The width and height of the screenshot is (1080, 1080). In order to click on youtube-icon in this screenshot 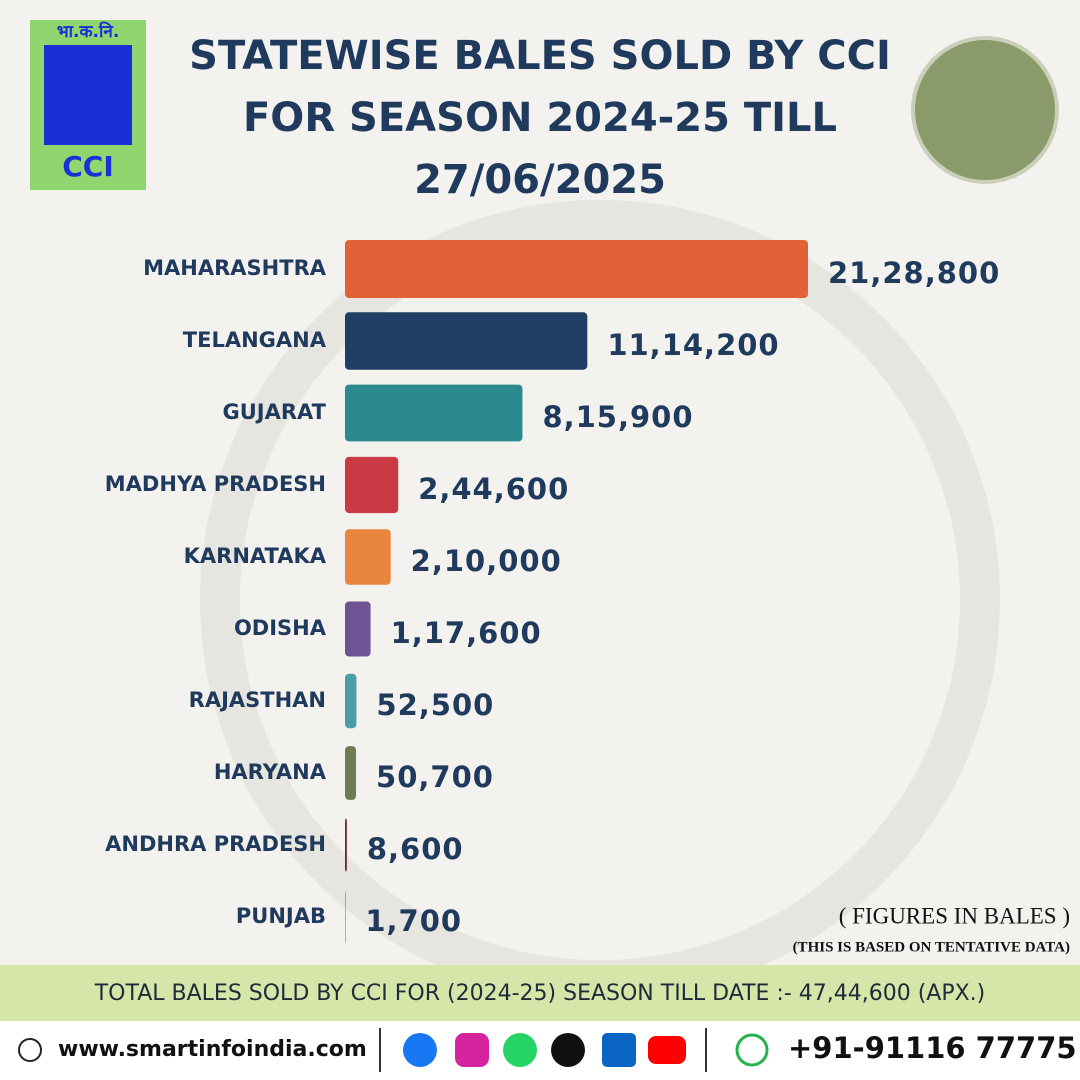, I will do `click(667, 1050)`.